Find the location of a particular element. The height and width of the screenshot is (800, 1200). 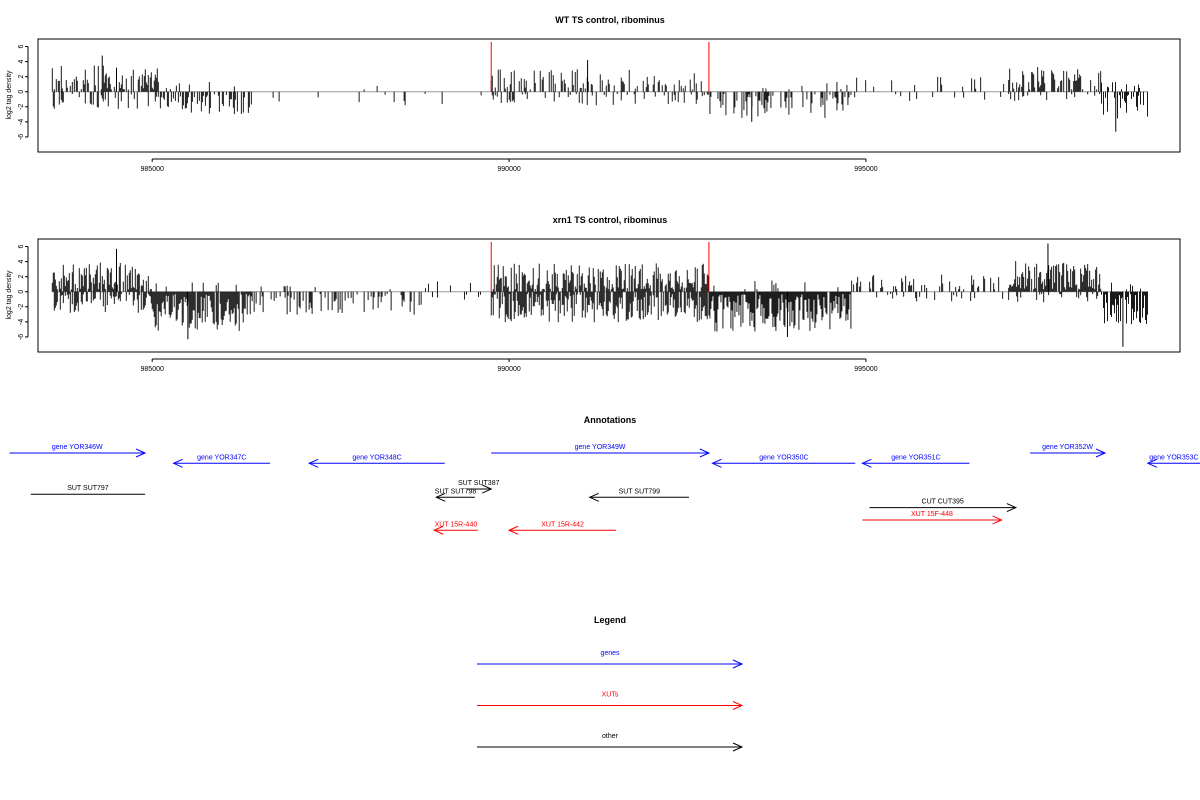

feature: gene YOR350C is located at coordinates (783, 461).